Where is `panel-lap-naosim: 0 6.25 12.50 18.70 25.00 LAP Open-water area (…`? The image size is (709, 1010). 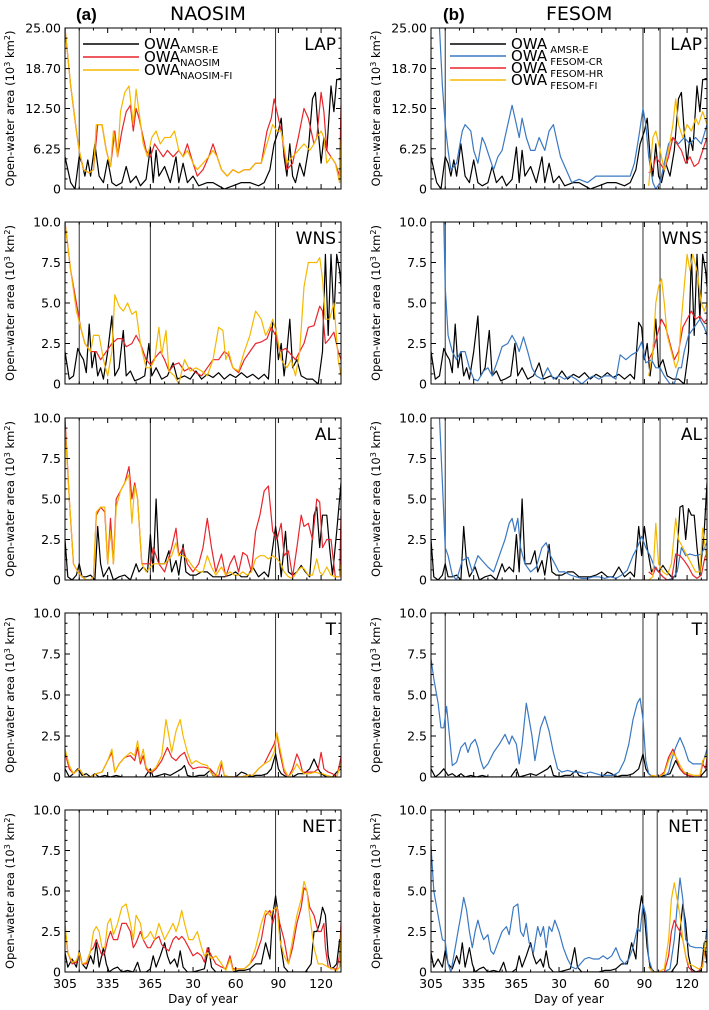 panel-lap-naosim: 0 6.25 12.50 18.70 25.00 LAP Open-water area (… is located at coordinates (172, 109).